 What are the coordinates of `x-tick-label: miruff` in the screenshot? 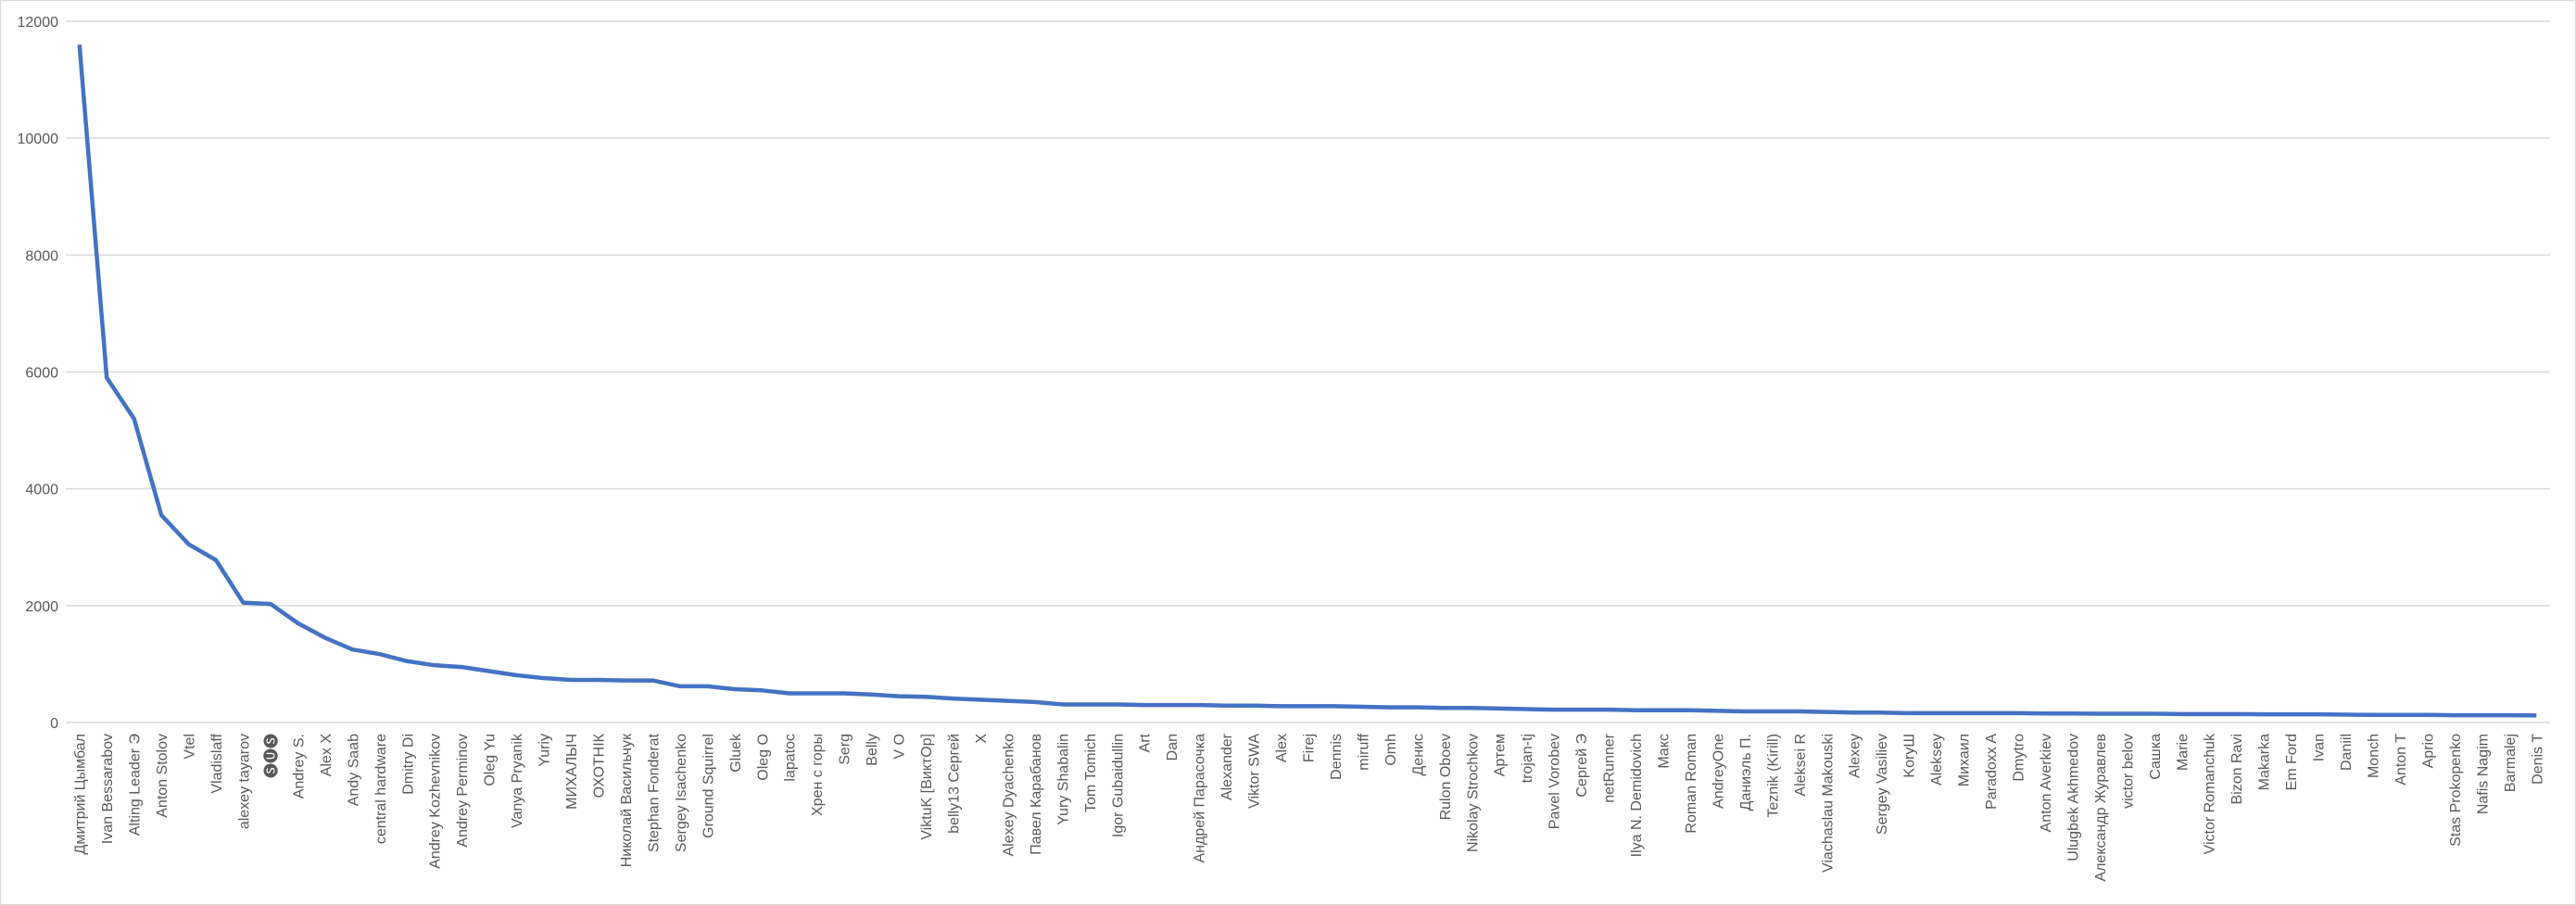 It's located at (1364, 752).